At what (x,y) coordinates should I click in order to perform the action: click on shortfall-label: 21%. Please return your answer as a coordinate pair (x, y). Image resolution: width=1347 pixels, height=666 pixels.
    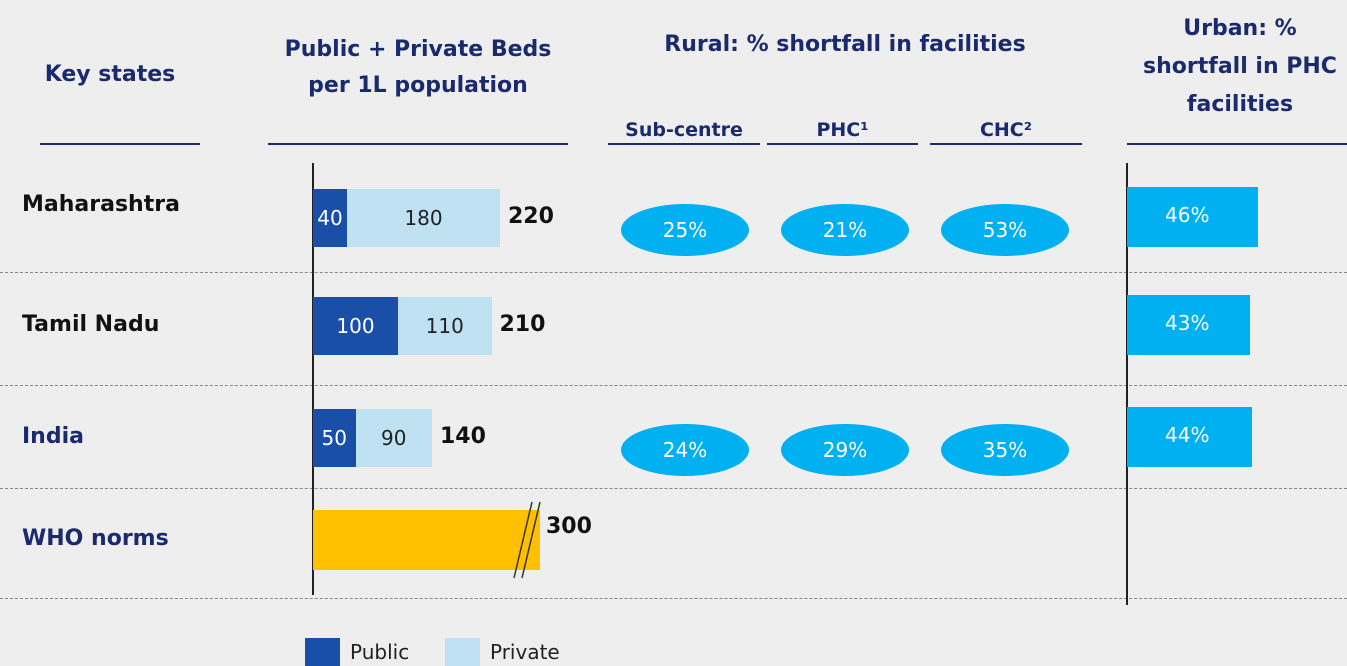
    Looking at the image, I should click on (845, 230).